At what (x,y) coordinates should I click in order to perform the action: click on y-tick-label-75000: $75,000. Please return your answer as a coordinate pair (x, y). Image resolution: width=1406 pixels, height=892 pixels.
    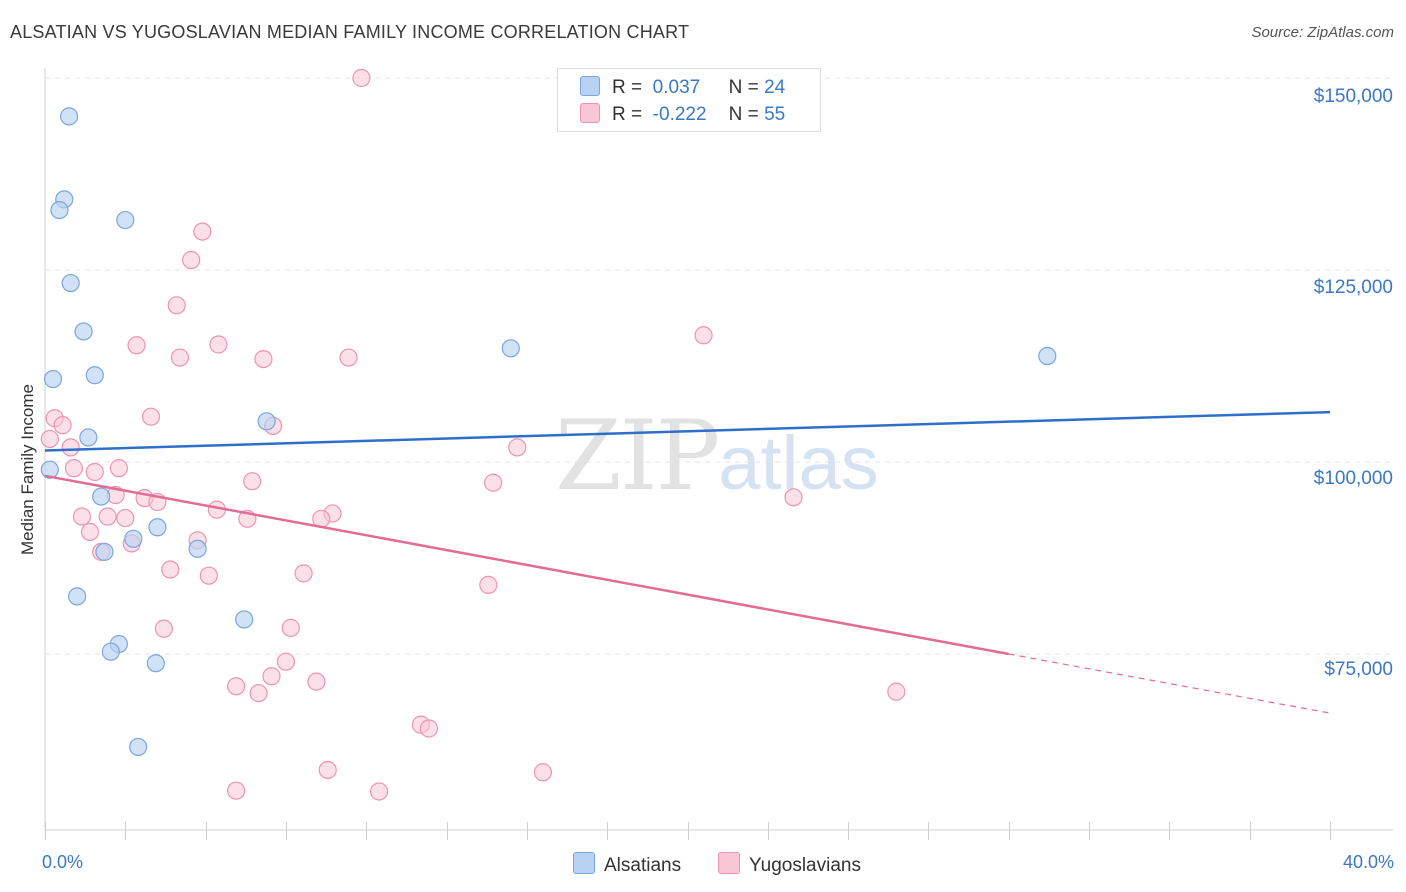
    Looking at the image, I should click on (1358, 669).